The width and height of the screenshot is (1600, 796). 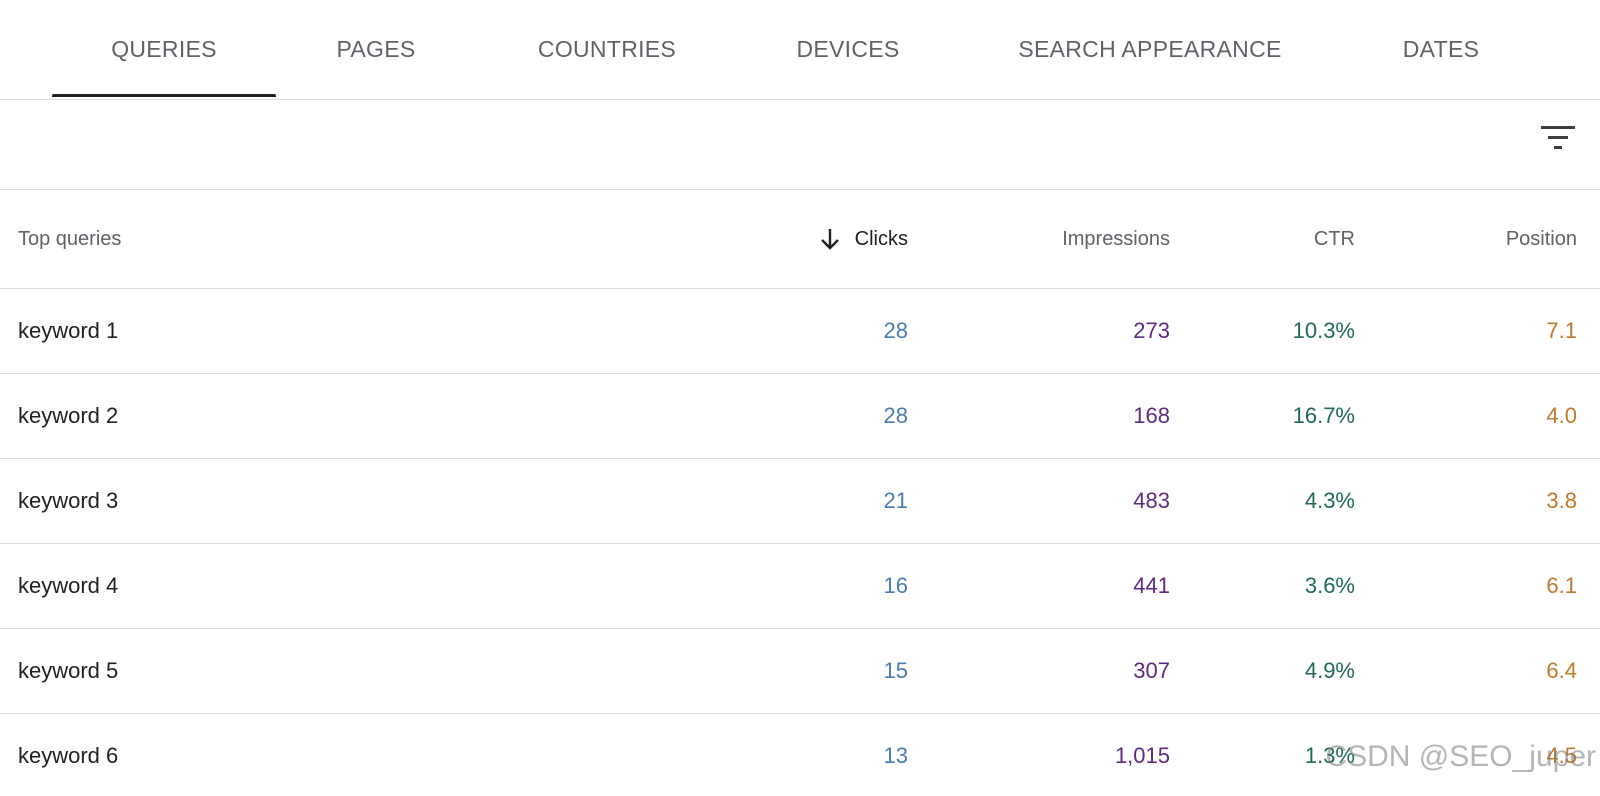 What do you see at coordinates (881, 238) in the screenshot?
I see `header-clicks-label: Clicks` at bounding box center [881, 238].